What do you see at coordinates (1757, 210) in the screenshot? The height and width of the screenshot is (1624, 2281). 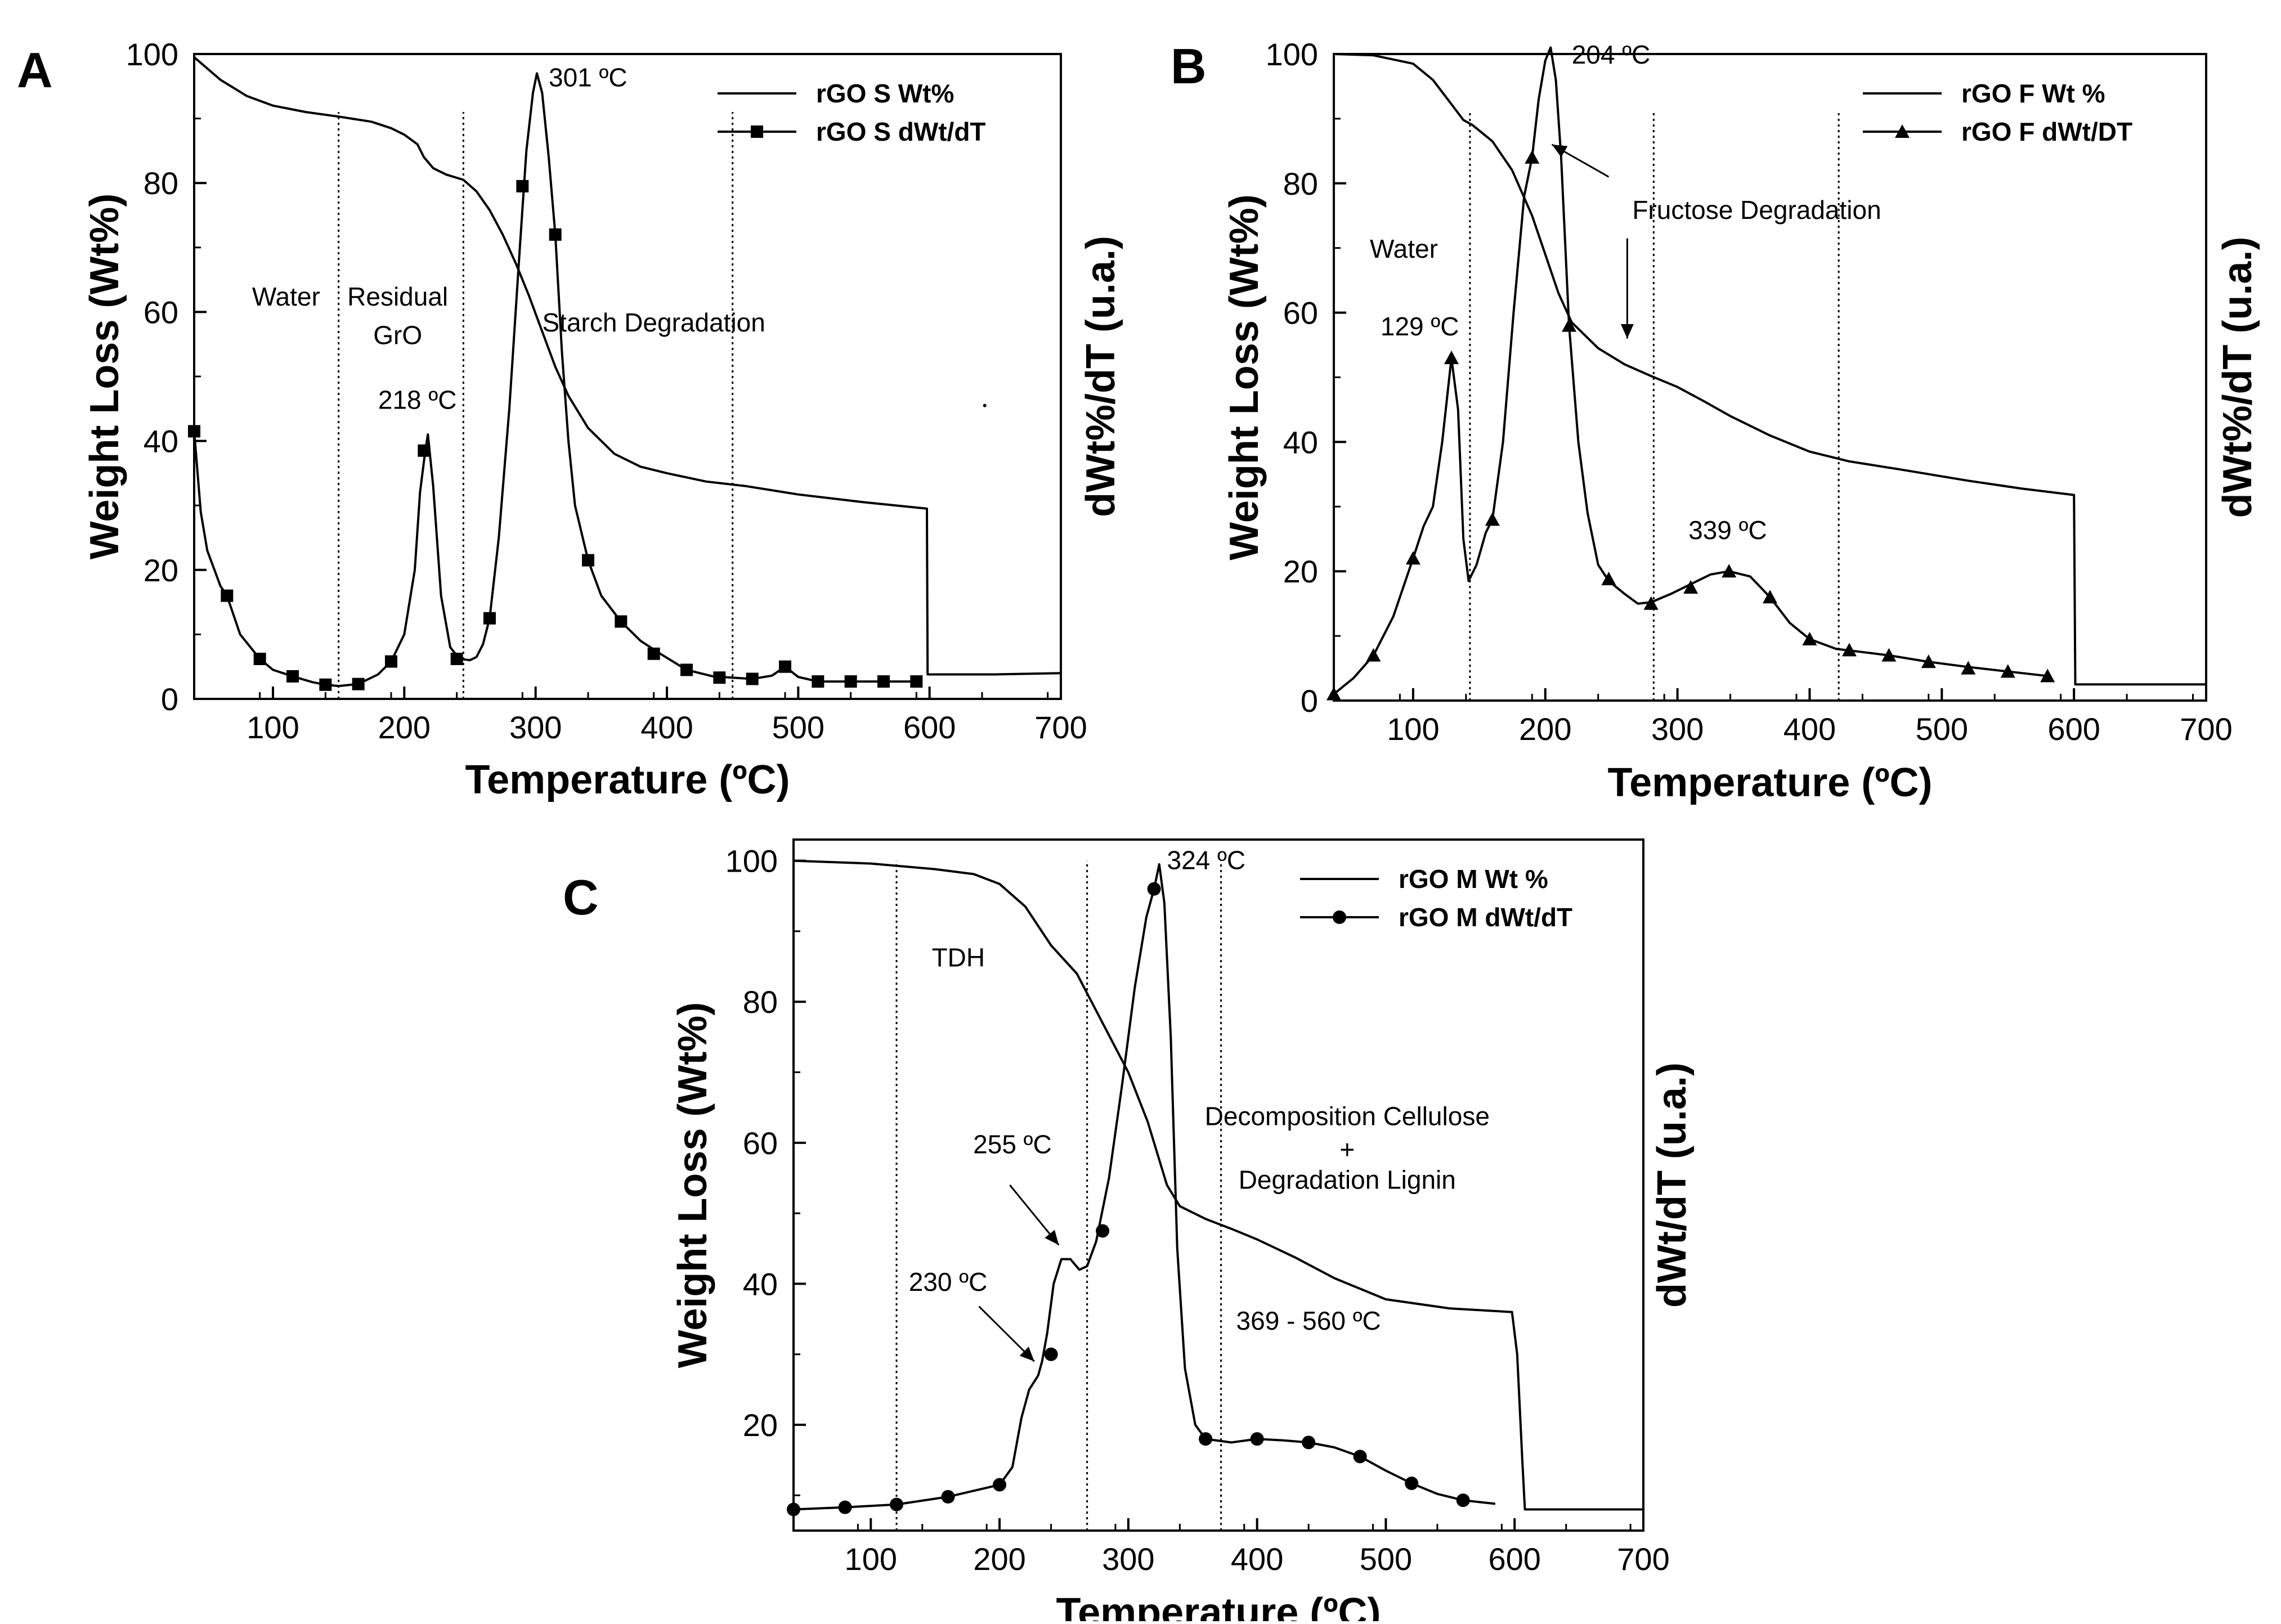 I see `annotation-b: Fructose Degradation` at bounding box center [1757, 210].